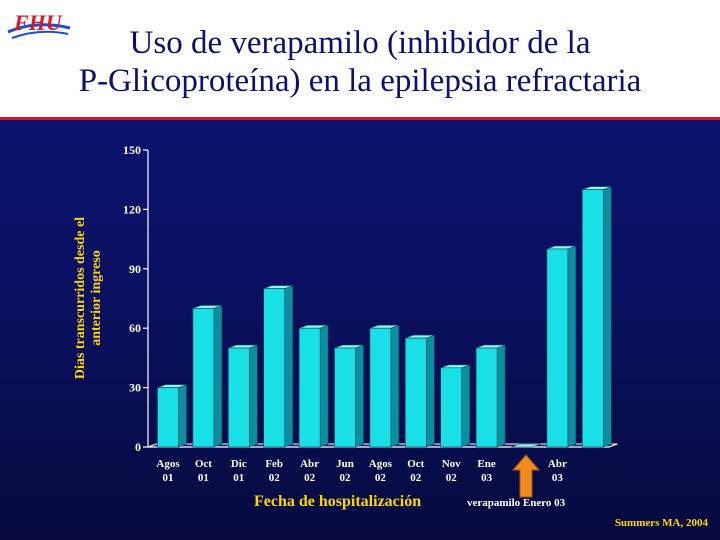 The height and width of the screenshot is (540, 720). Describe the element at coordinates (135, 328) in the screenshot. I see `y-tick-label: 60` at that location.